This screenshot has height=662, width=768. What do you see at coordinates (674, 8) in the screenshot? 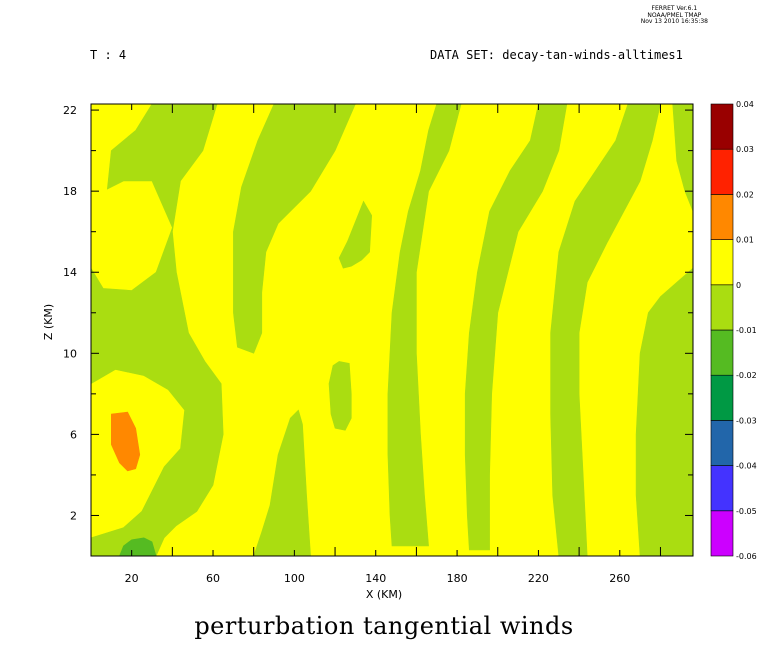
I see `ferret-version: FERRET Ver.6.1` at bounding box center [674, 8].